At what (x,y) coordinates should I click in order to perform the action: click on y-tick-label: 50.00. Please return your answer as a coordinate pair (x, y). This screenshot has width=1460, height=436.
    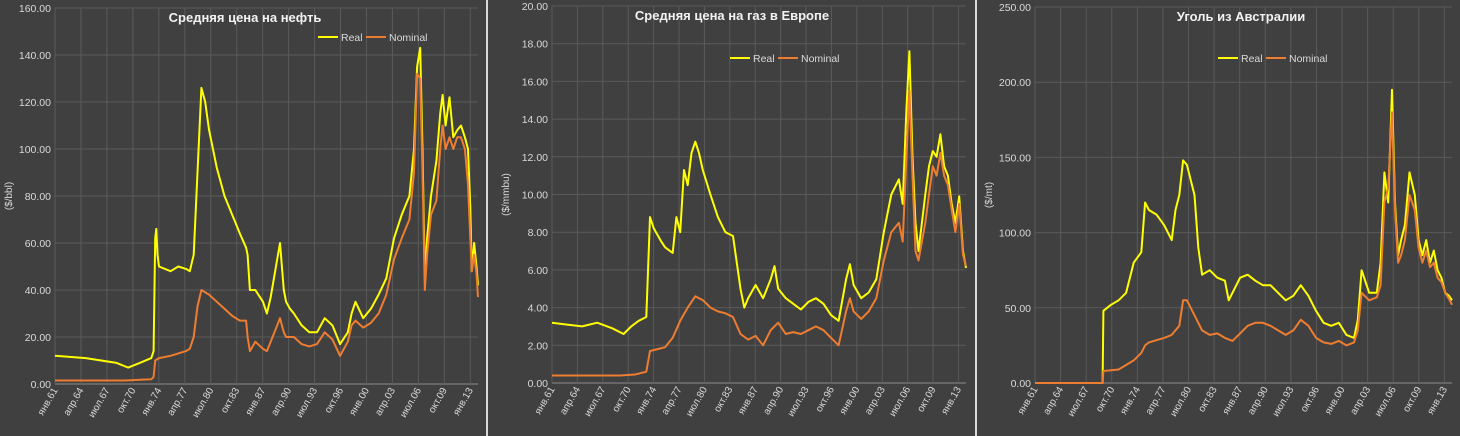
    Looking at the image, I should click on (1018, 309).